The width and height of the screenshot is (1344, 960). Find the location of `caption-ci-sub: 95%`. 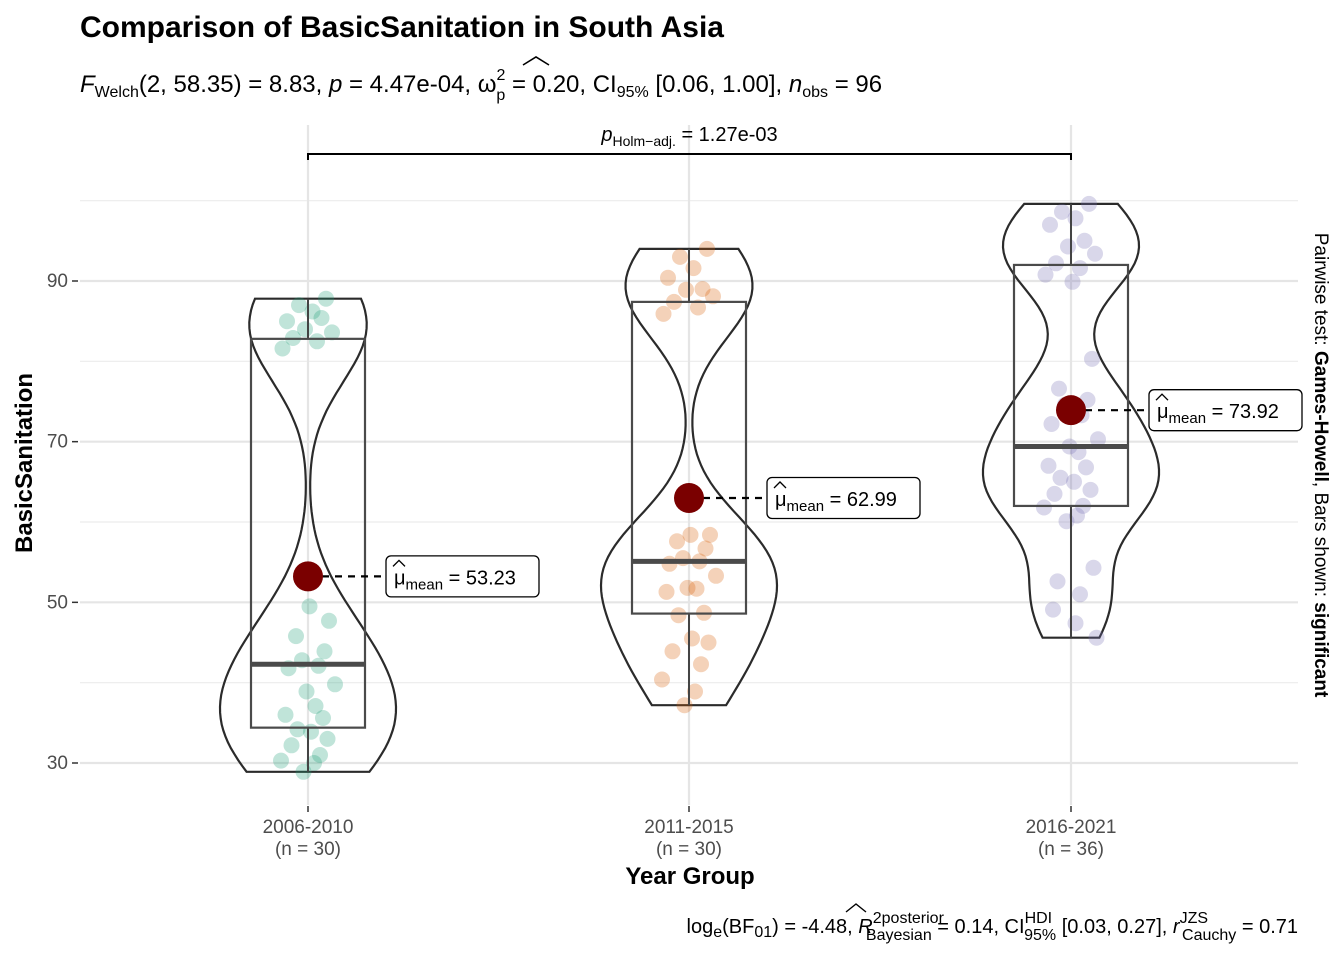

caption-ci-sub: 95% is located at coordinates (1040, 935).